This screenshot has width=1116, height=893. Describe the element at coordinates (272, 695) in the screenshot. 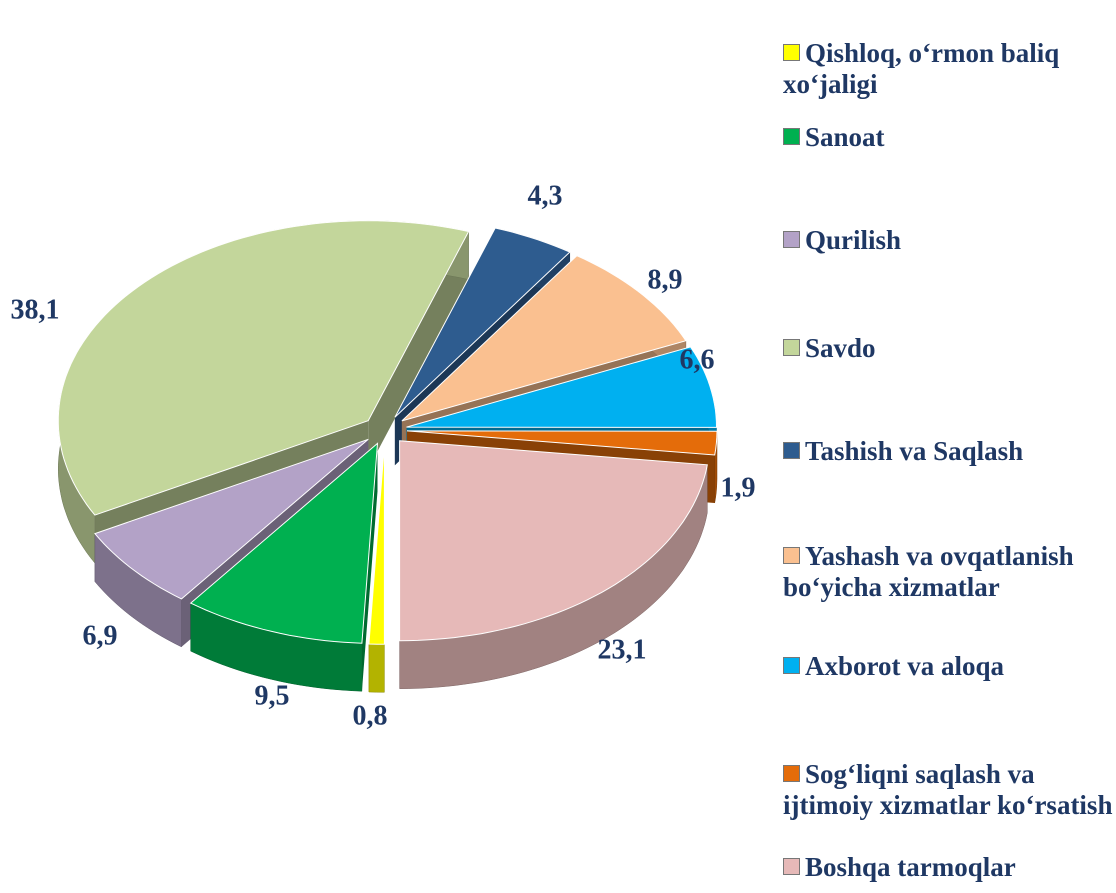

I see `data-label: 9,5` at that location.